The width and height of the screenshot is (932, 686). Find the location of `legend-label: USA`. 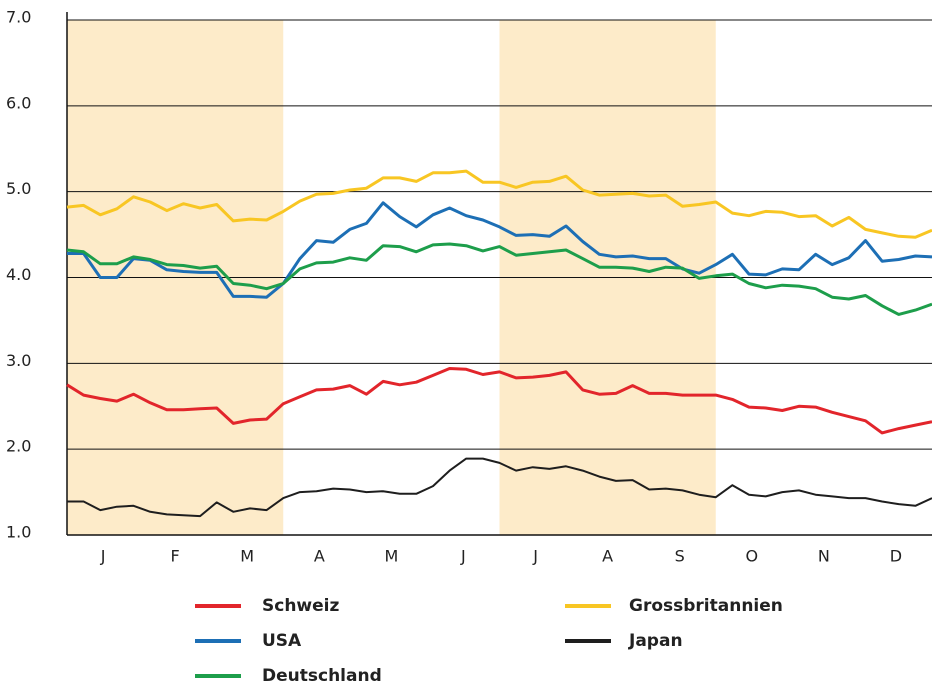

legend-label: USA is located at coordinates (282, 641).